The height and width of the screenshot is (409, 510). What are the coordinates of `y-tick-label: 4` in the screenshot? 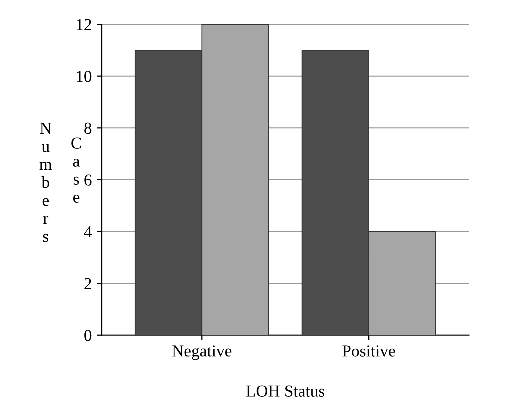 It's located at (88, 232).